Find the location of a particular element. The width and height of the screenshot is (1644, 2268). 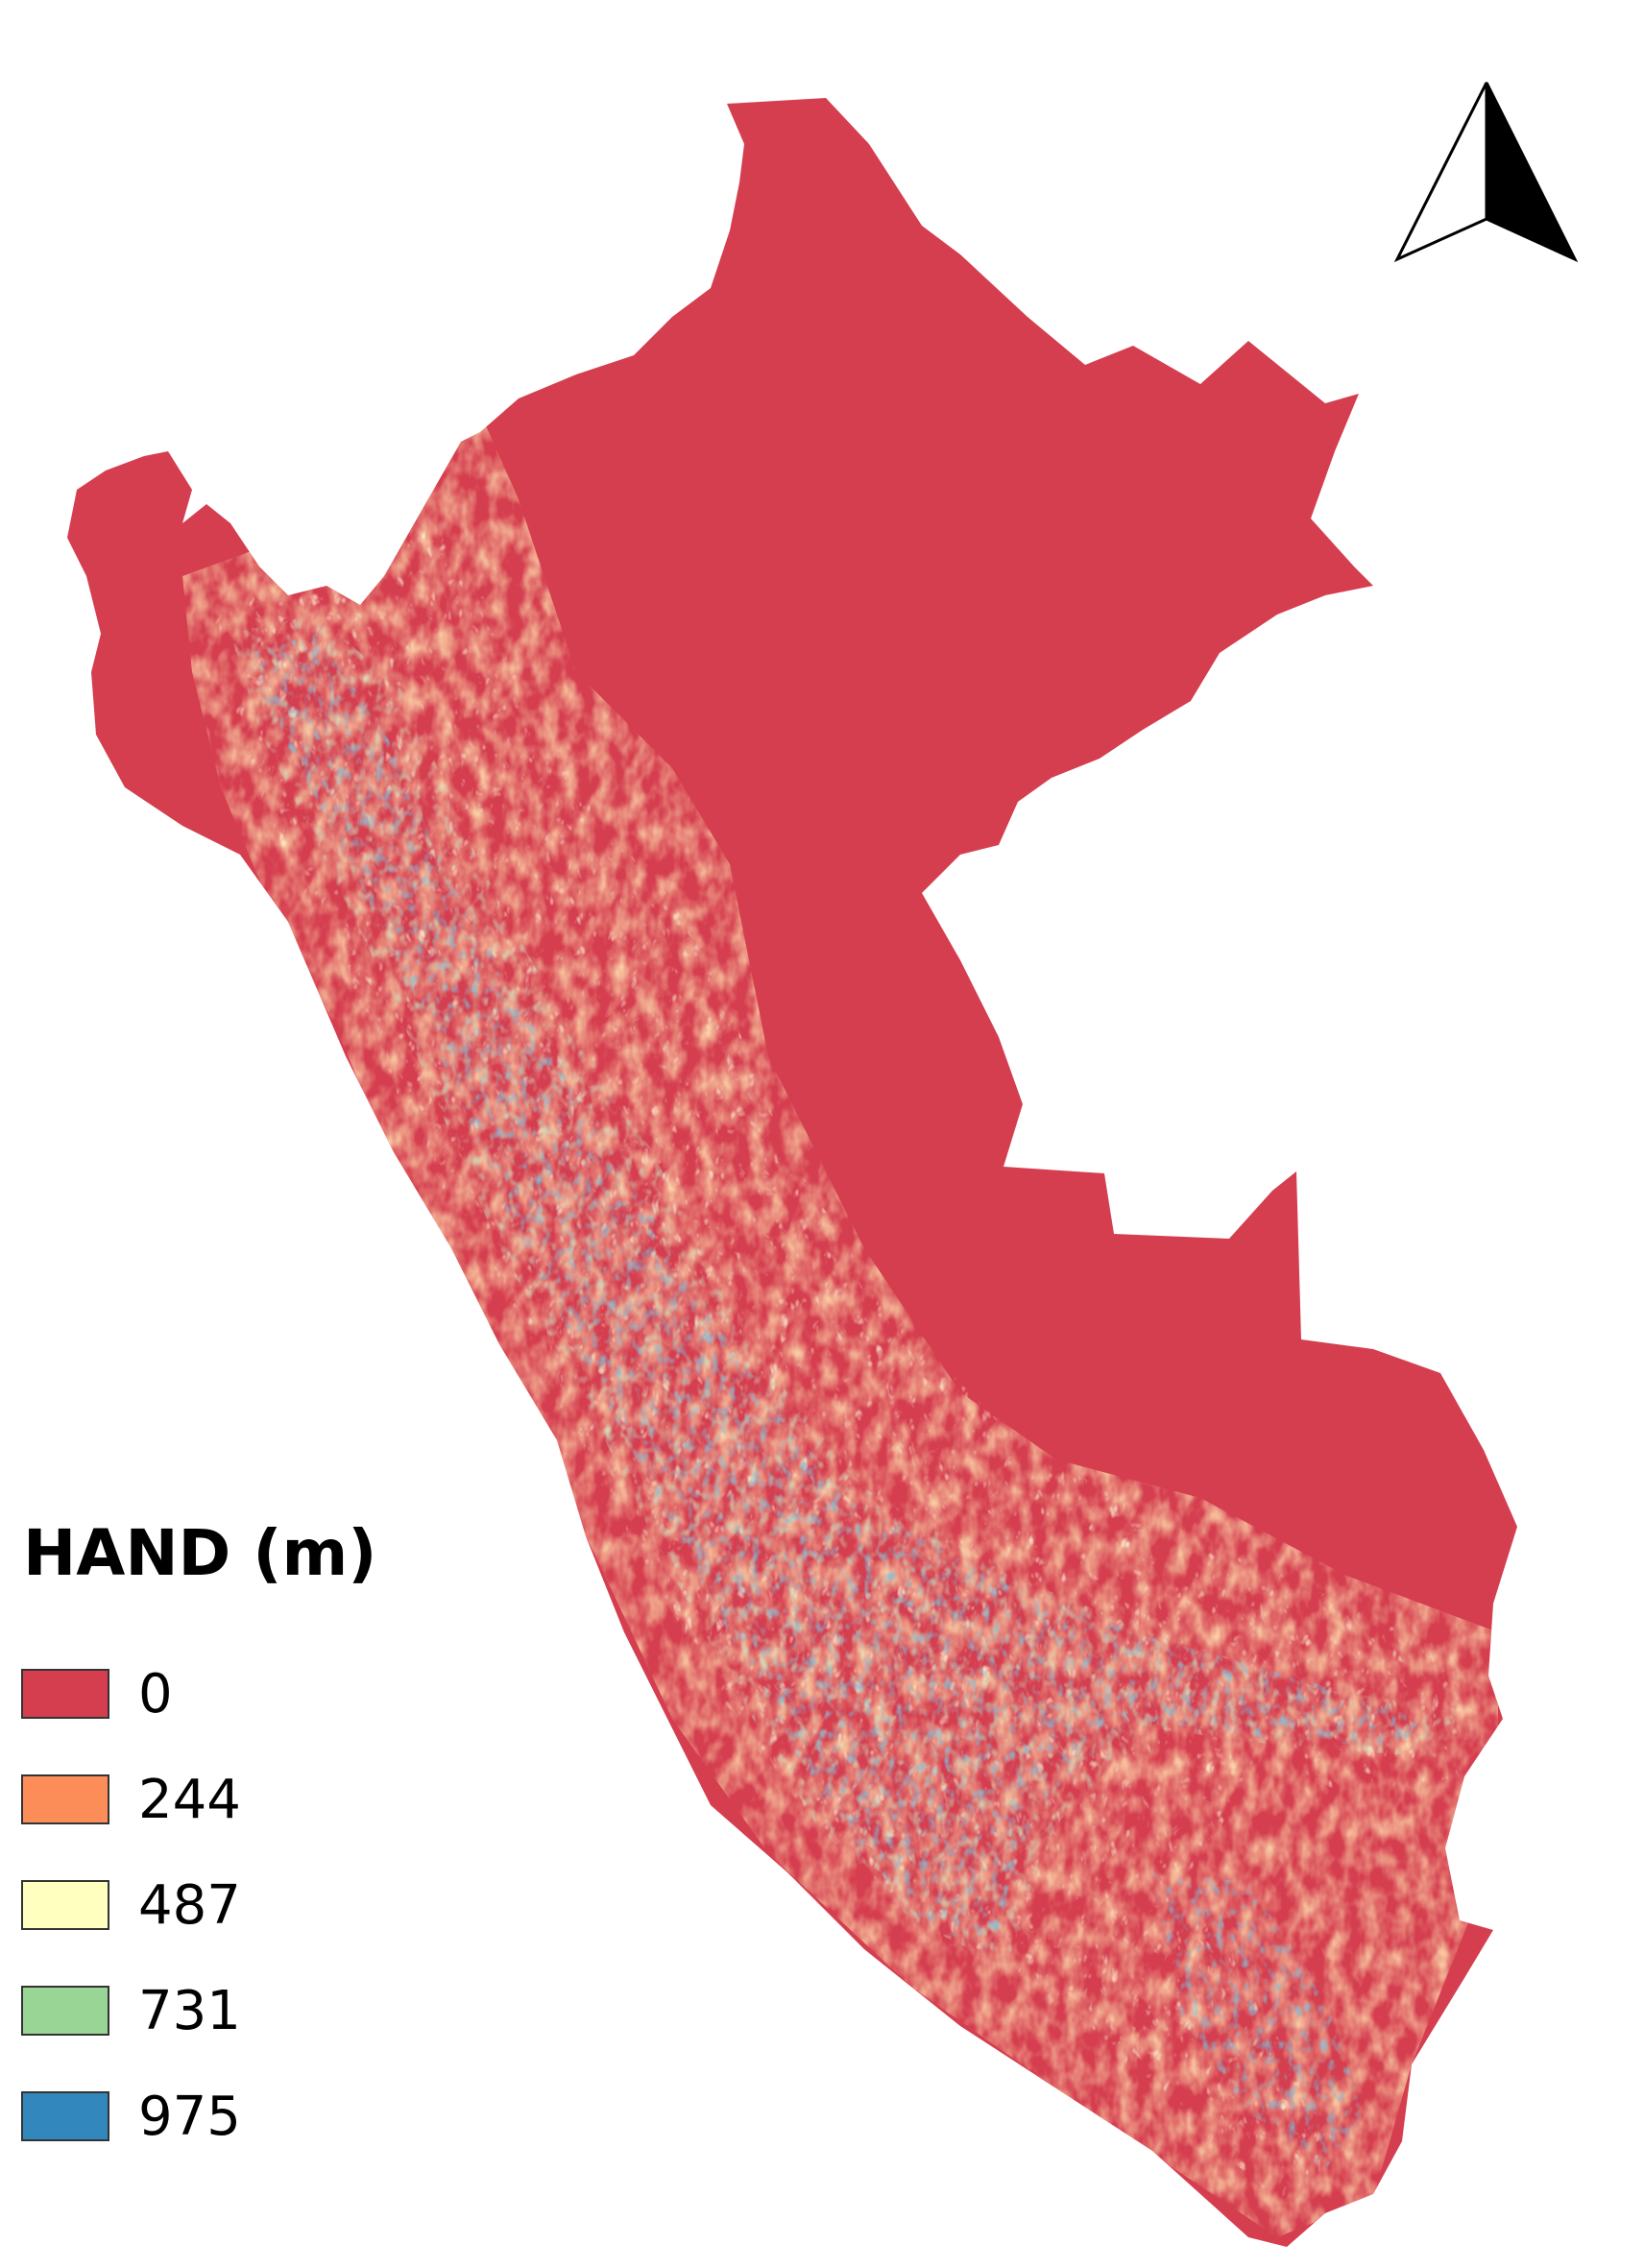

legend-title: HAND (m) is located at coordinates (200, 1553).